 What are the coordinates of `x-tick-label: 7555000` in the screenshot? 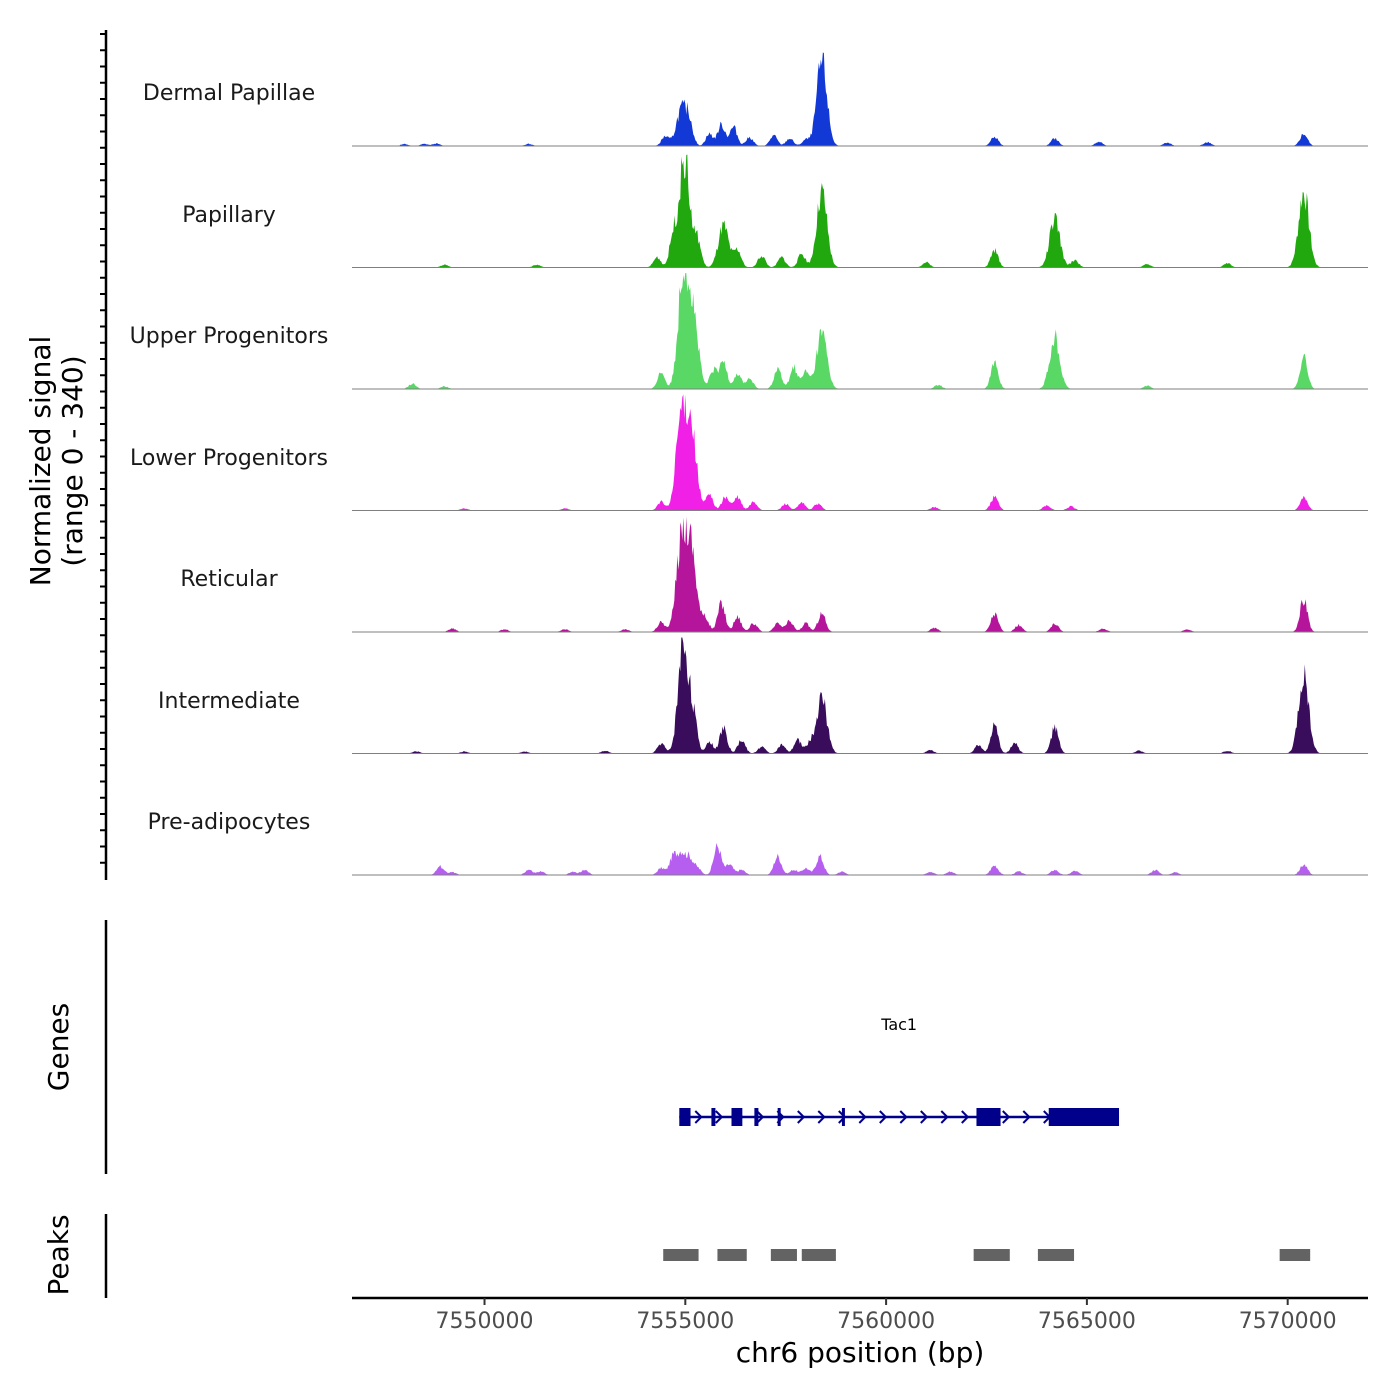 It's located at (685, 1321).